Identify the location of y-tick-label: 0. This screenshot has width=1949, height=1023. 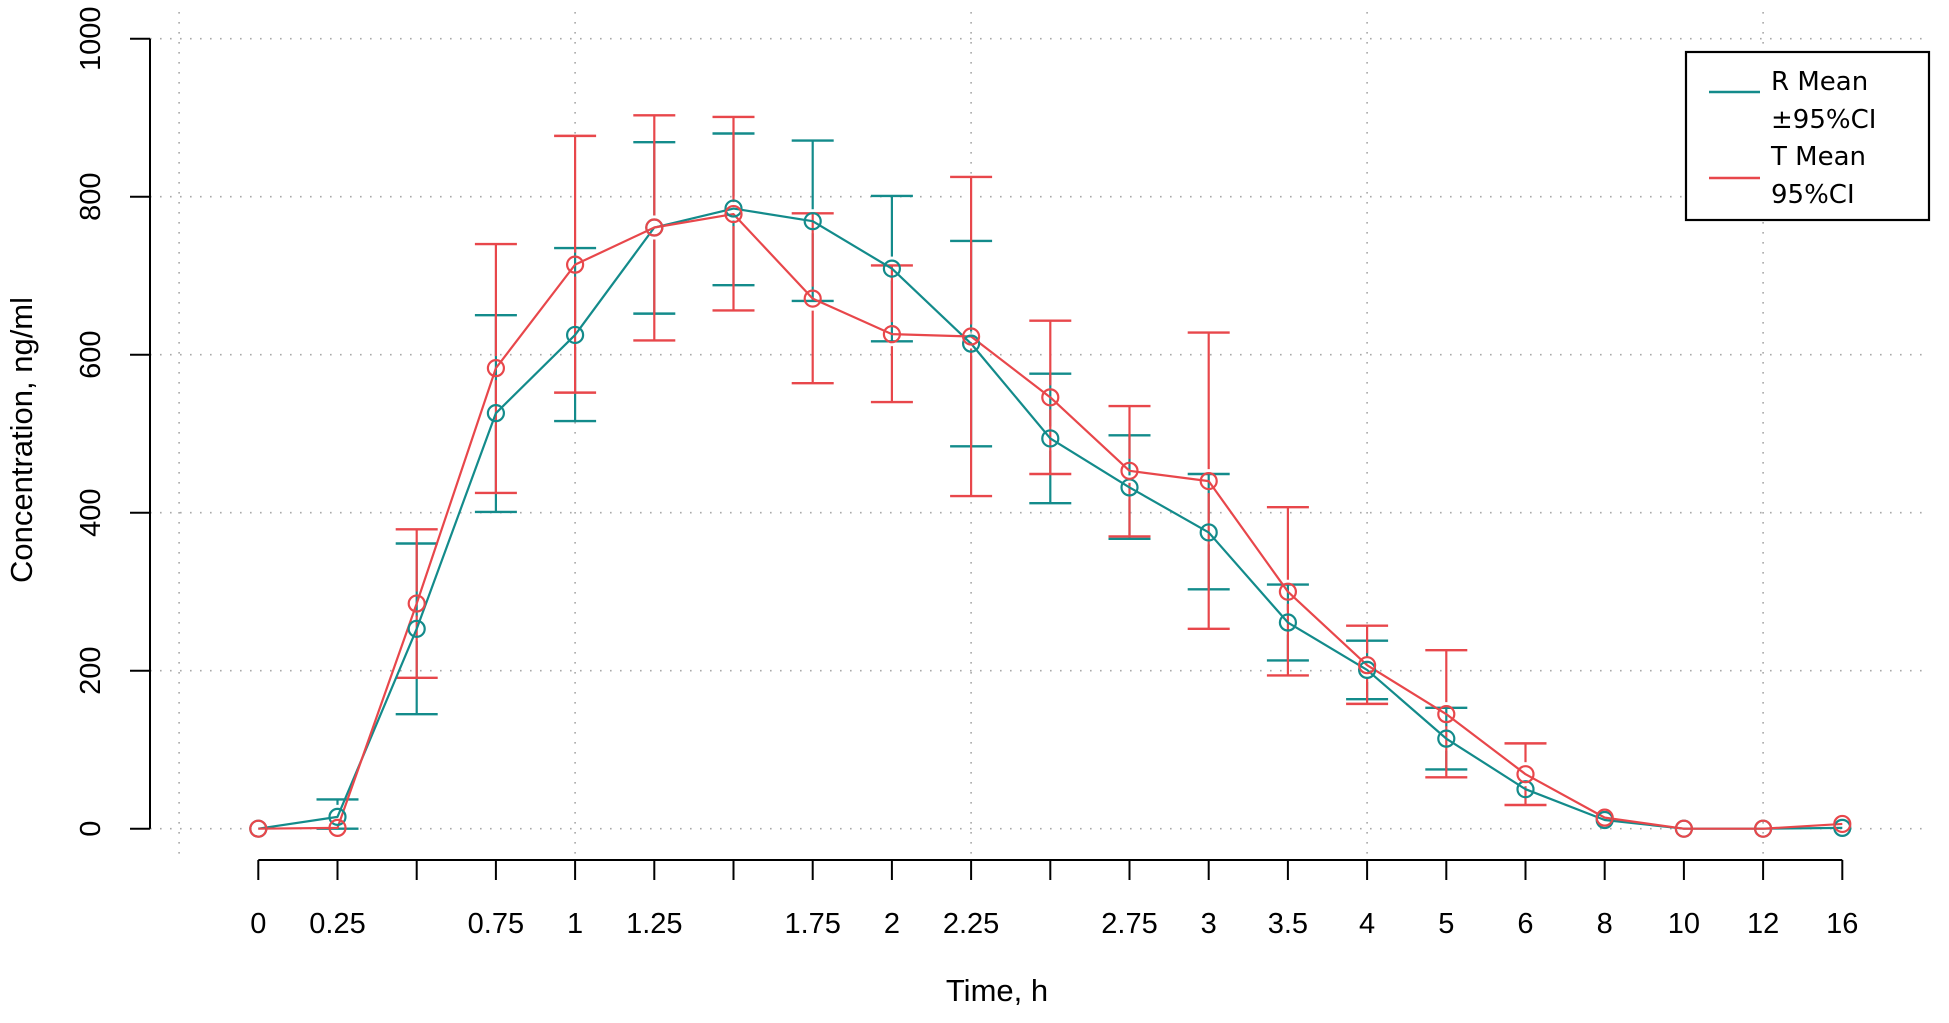
(91, 829).